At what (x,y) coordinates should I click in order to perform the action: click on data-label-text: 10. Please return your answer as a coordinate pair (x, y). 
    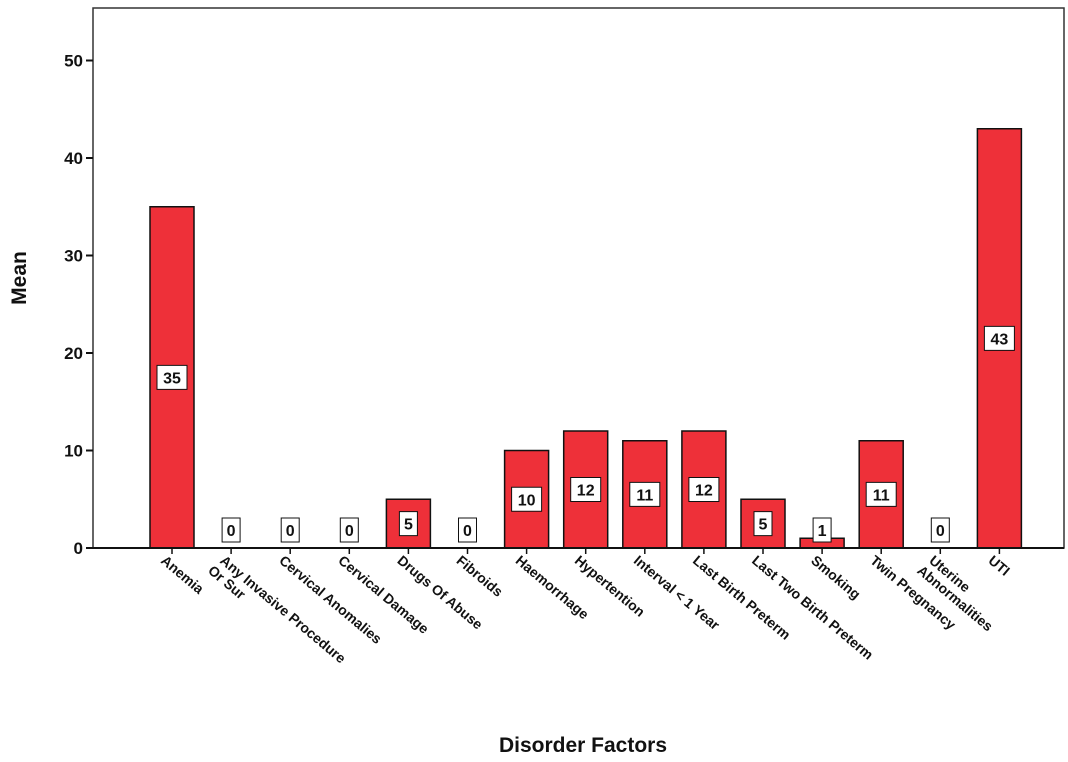
    Looking at the image, I should click on (527, 500).